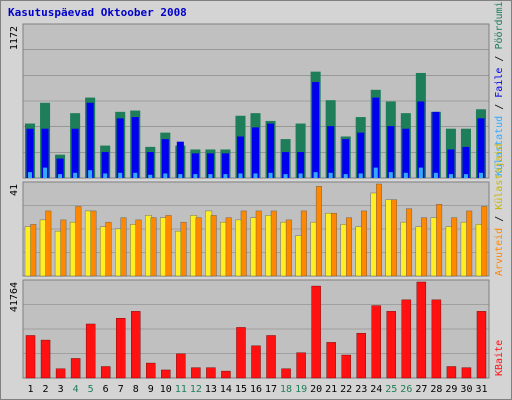 This screenshot has width=512, height=400. What do you see at coordinates (421, 389) in the screenshot?
I see `x-label-day-27: 27` at bounding box center [421, 389].